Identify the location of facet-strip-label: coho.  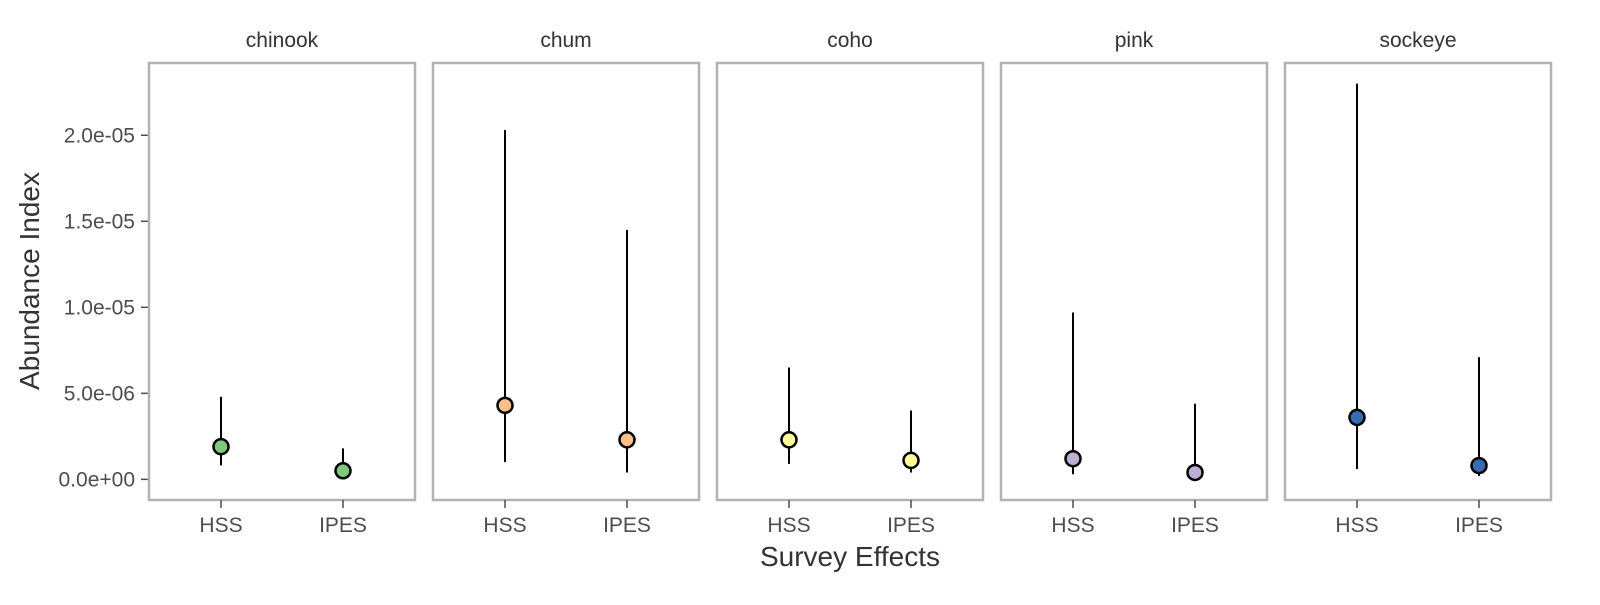
(850, 40).